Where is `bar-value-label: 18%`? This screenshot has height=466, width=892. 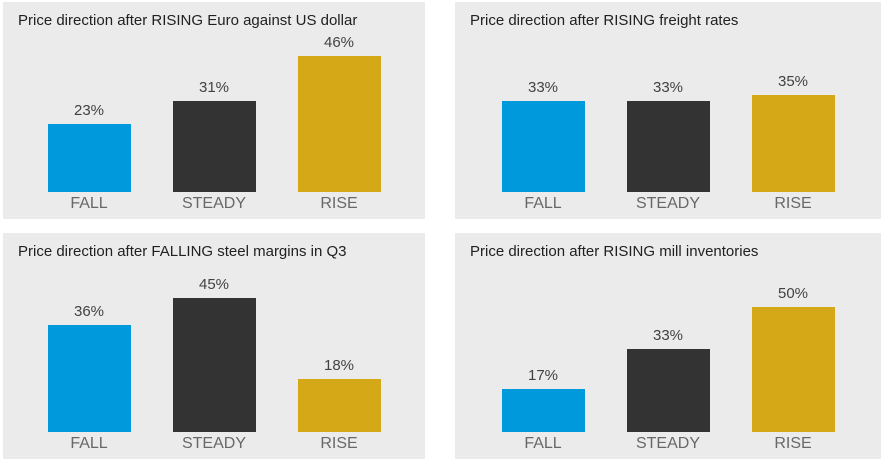
bar-value-label: 18% is located at coordinates (339, 365).